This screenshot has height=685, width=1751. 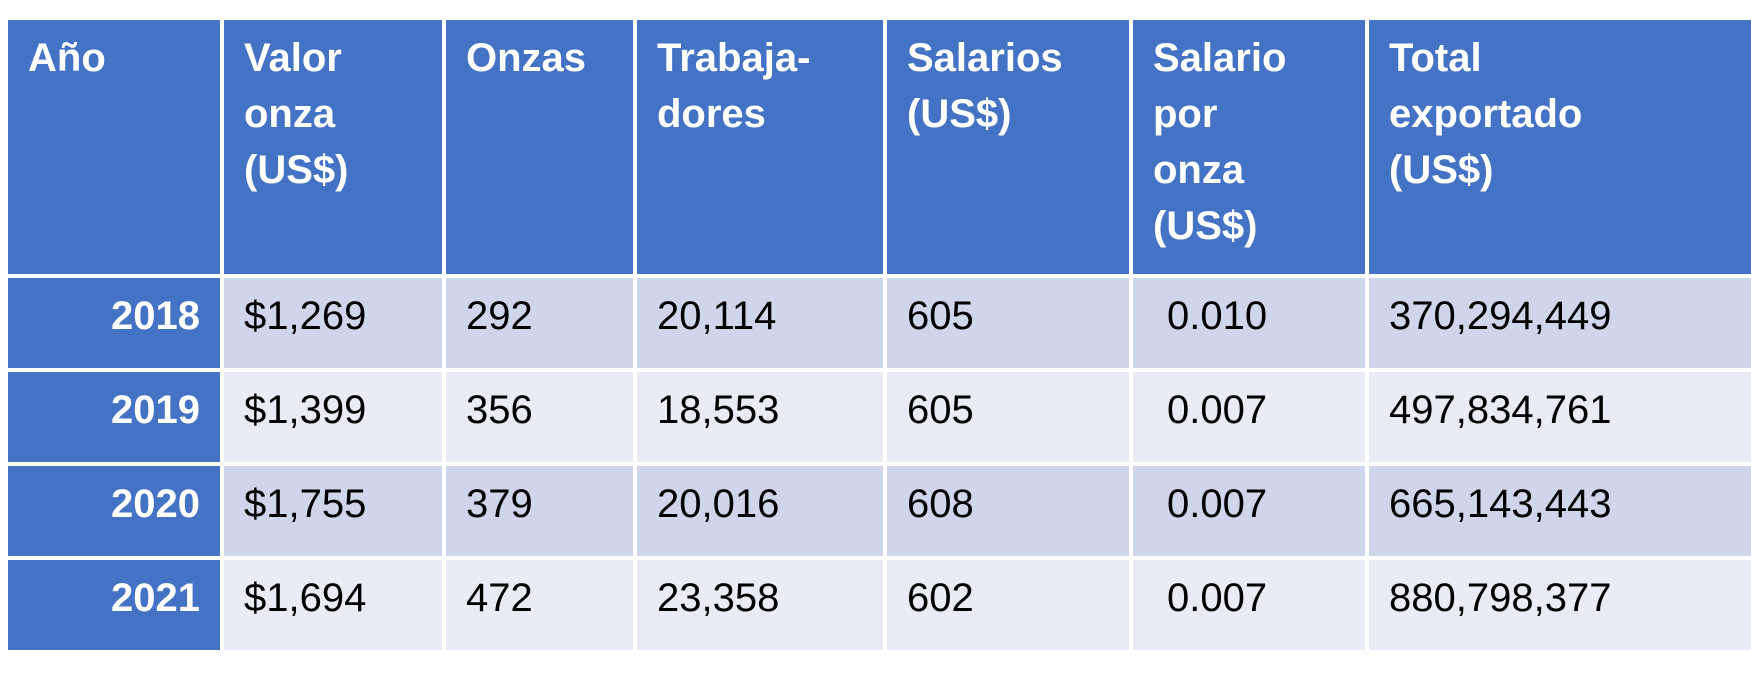 I want to click on header-cell: Salarios (US$), so click(x=1008, y=147).